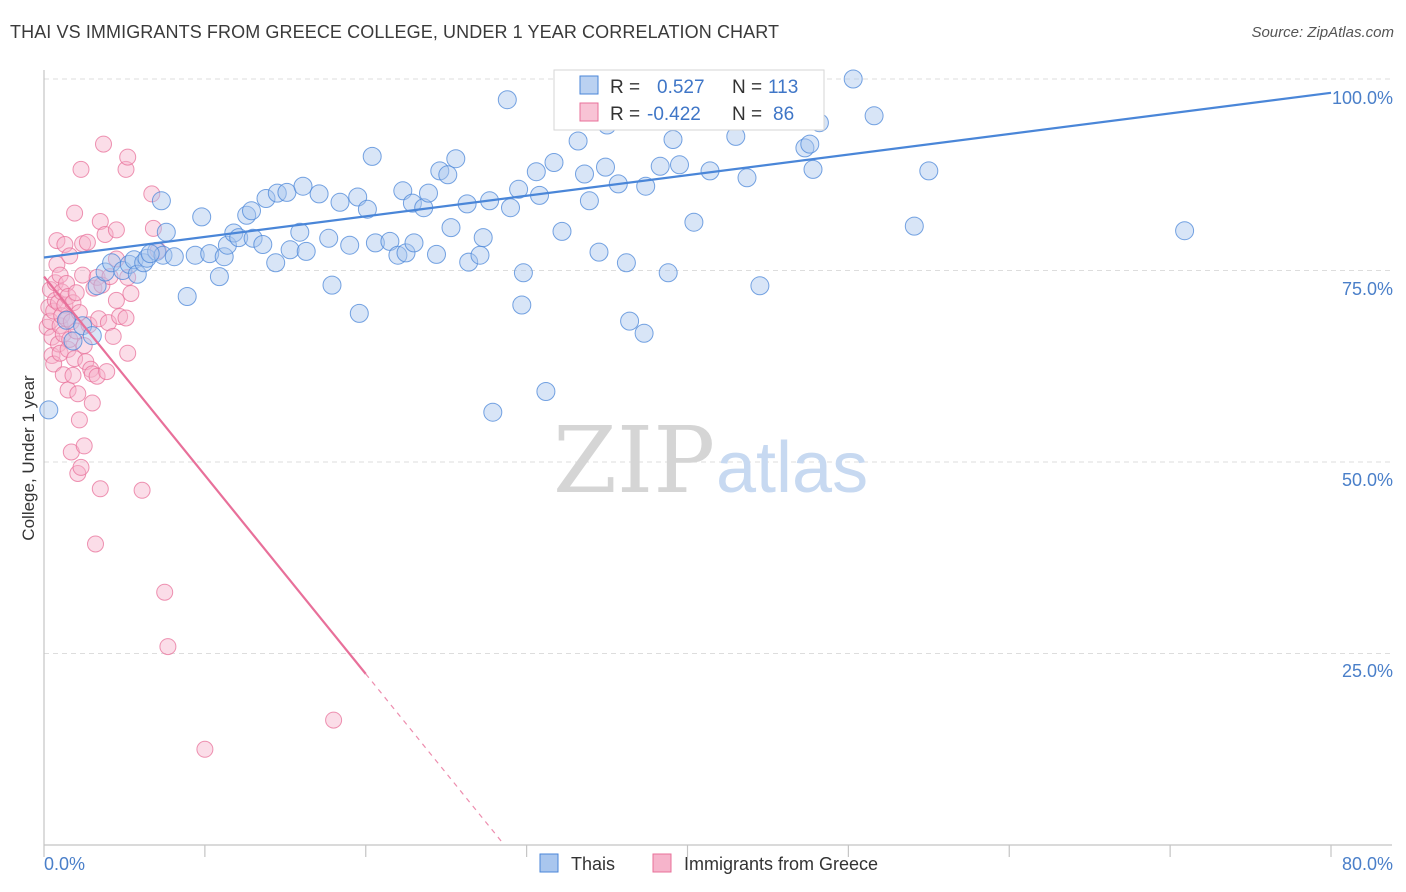  What do you see at coordinates (634, 460) in the screenshot?
I see `watermark-zip: ZIP` at bounding box center [634, 460].